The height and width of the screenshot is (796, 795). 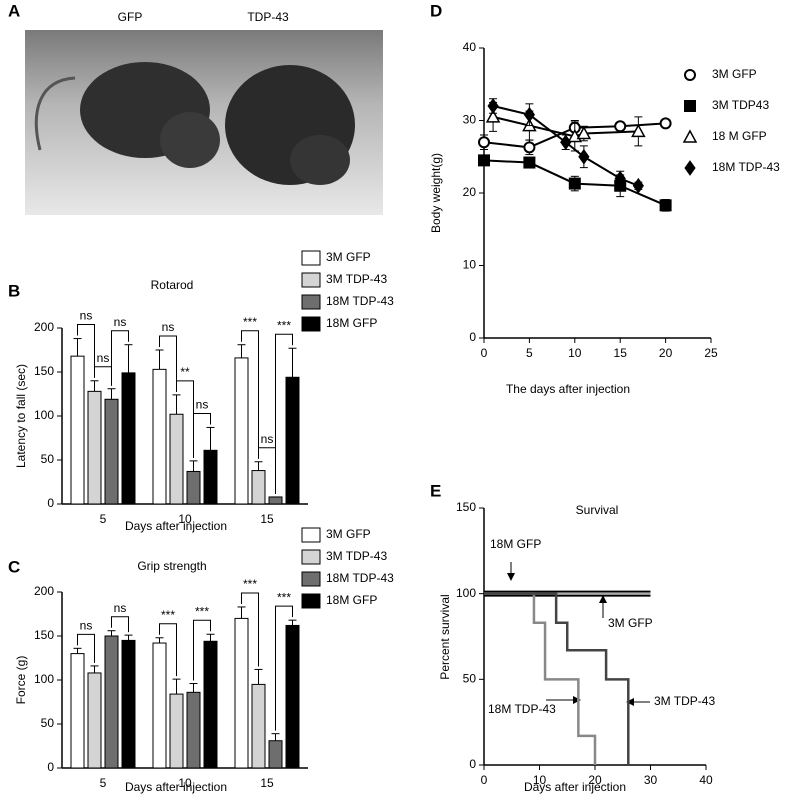 What do you see at coordinates (348, 534) in the screenshot?
I see `legend-label: 3M GFP` at bounding box center [348, 534].